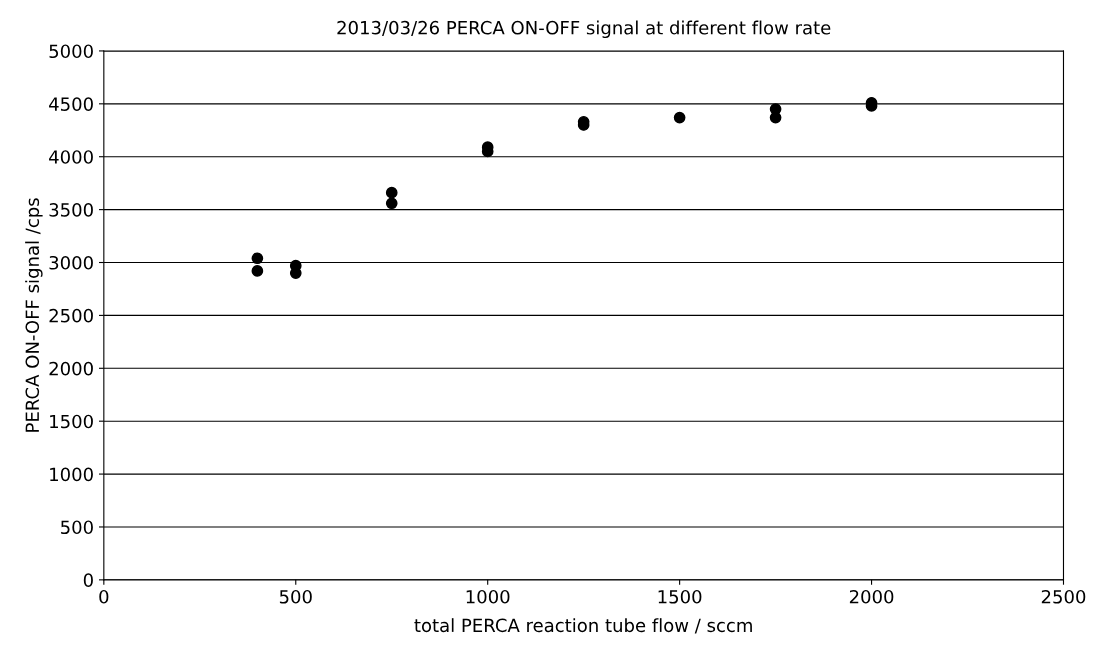  I want to click on x-tick-label: 2000, so click(871, 596).